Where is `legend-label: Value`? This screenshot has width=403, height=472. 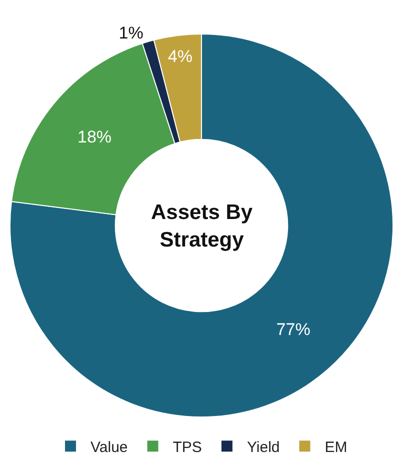
legend-label: Value is located at coordinates (109, 447).